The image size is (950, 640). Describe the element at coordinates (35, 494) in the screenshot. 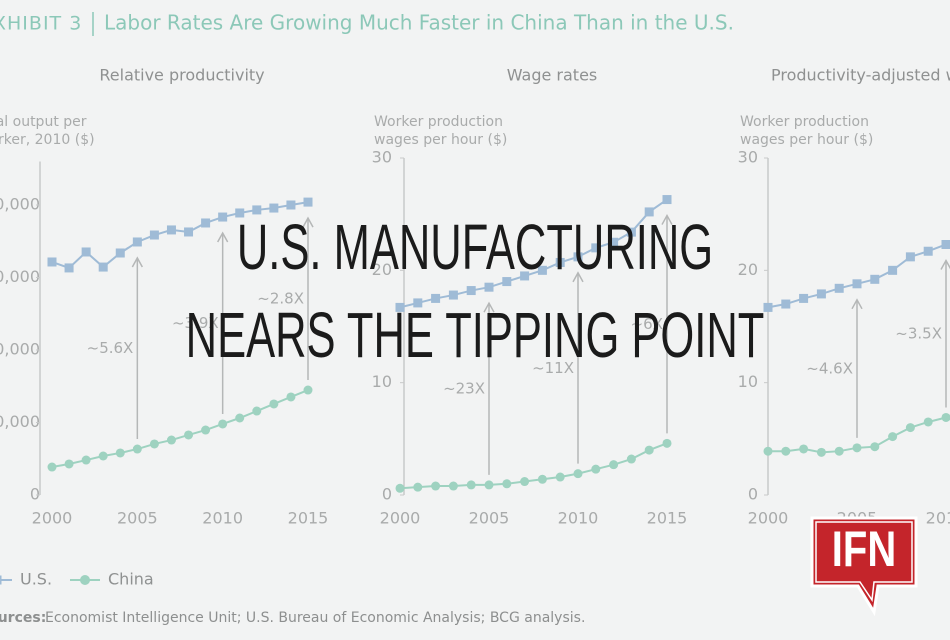

I see `y-tick-label: 0` at that location.